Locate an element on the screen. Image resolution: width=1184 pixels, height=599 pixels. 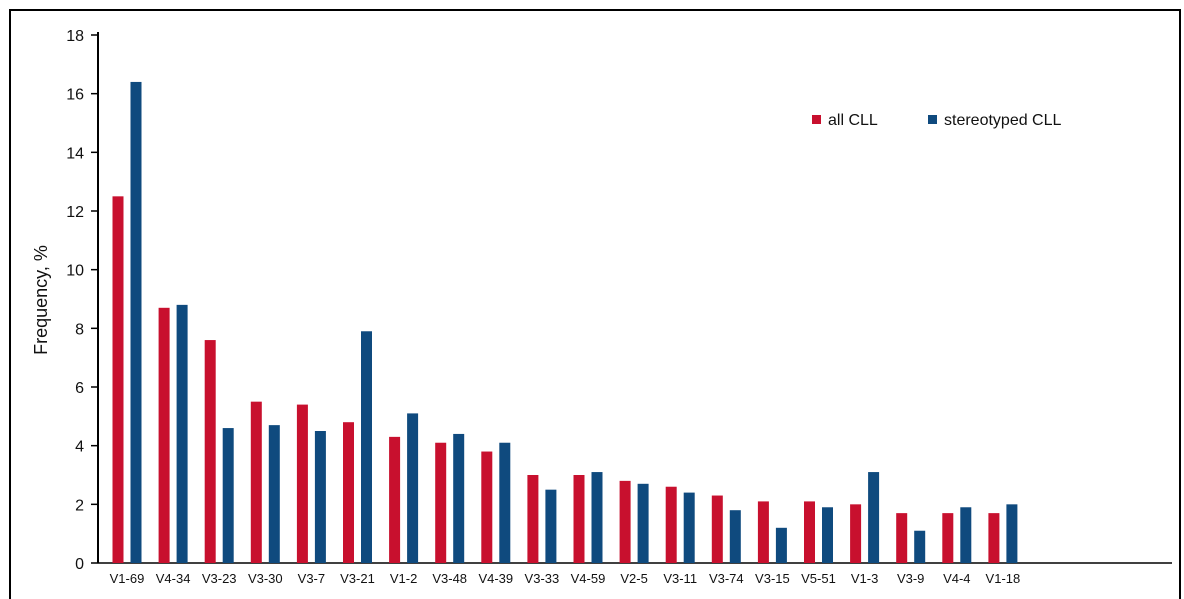
legend-item-all-cll: all CLL is located at coordinates (845, 120).